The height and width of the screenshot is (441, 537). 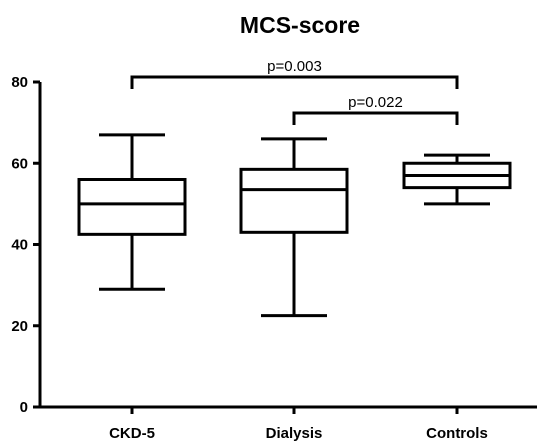 I want to click on y-tick-label: 40, so click(x=19, y=245).